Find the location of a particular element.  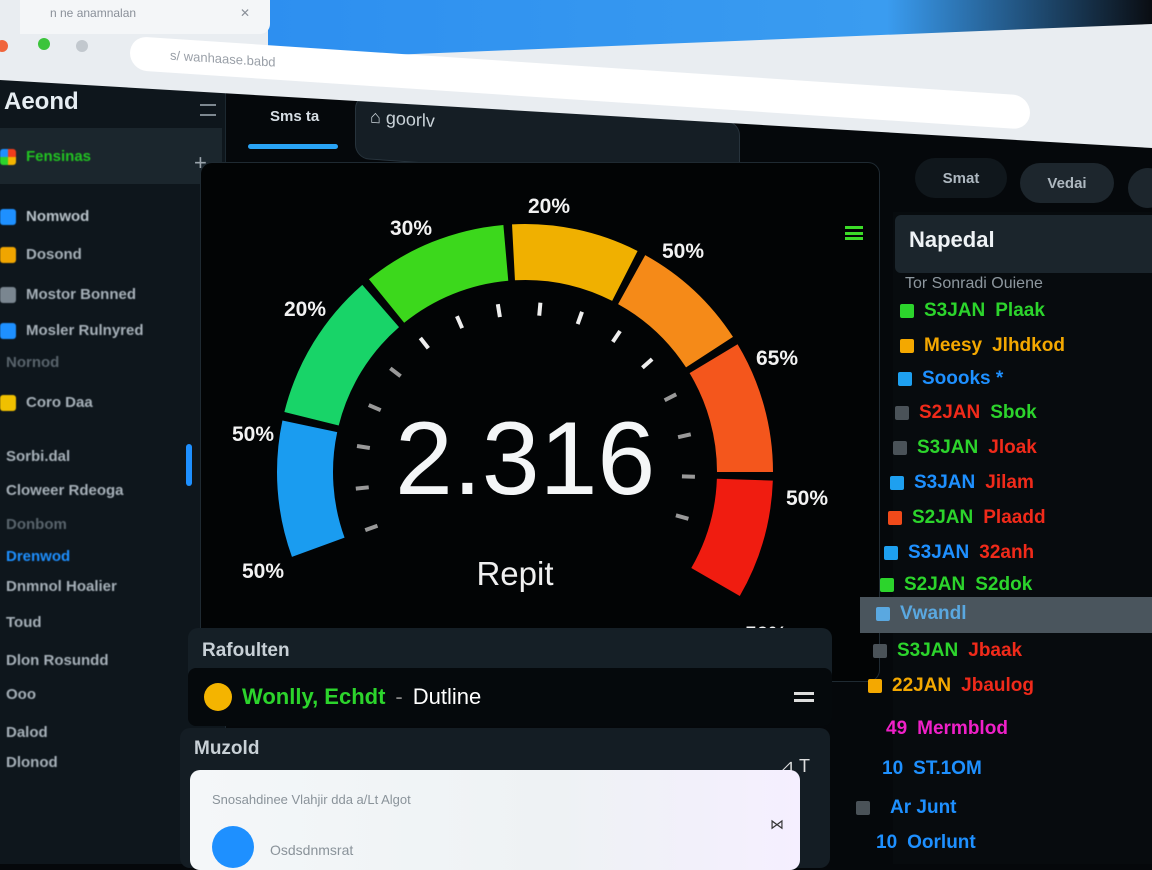

list-item-text: Vwandl is located at coordinates (933, 614).